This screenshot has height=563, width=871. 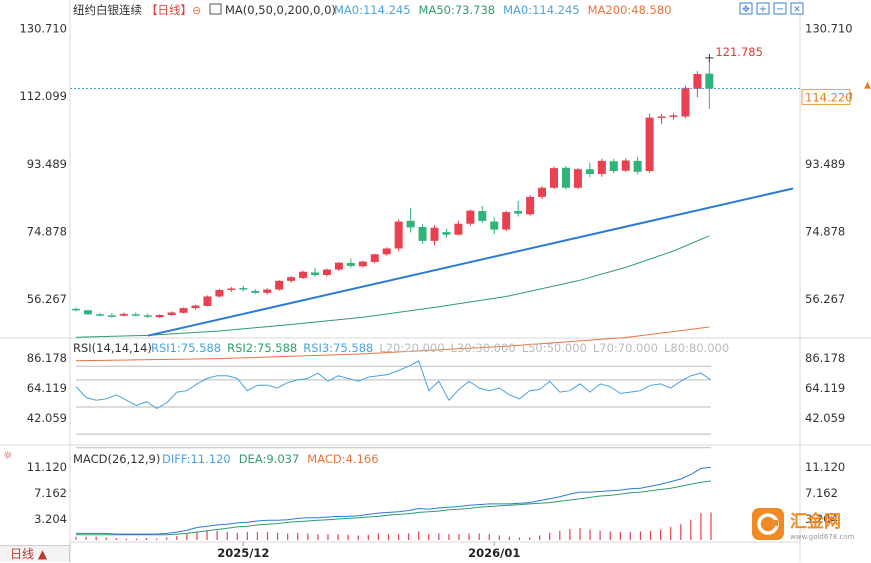 What do you see at coordinates (107, 10) in the screenshot?
I see `symbol-title: 纽约白银连续` at bounding box center [107, 10].